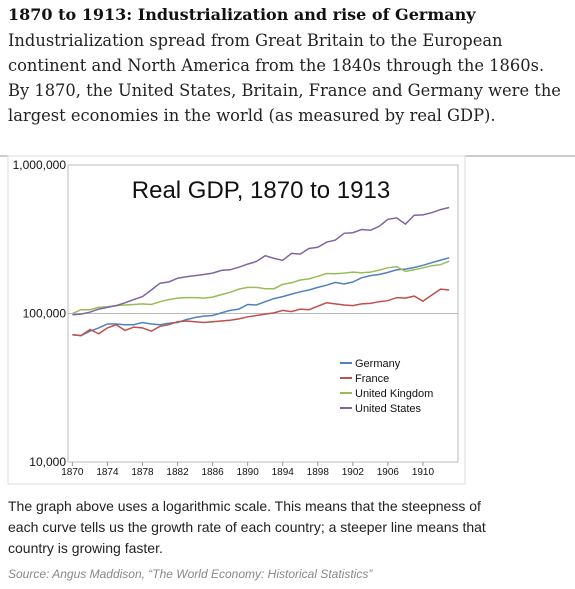 Image resolution: width=575 pixels, height=589 pixels. Describe the element at coordinates (107, 472) in the screenshot. I see `x-tick-label: 1874` at that location.